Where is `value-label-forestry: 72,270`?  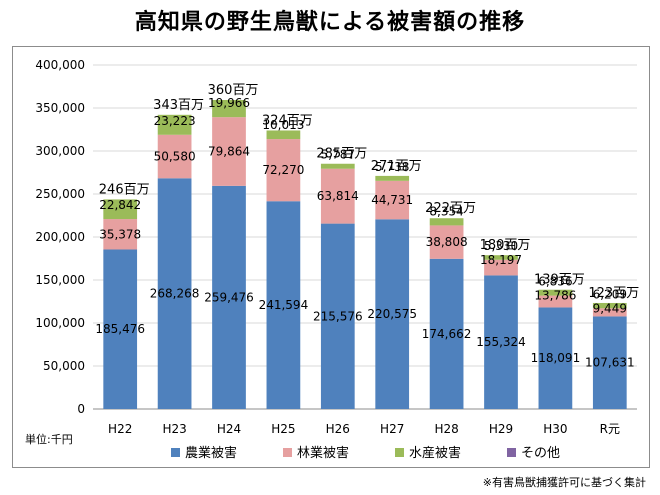
value-label-forestry: 72,270 is located at coordinates (283, 170).